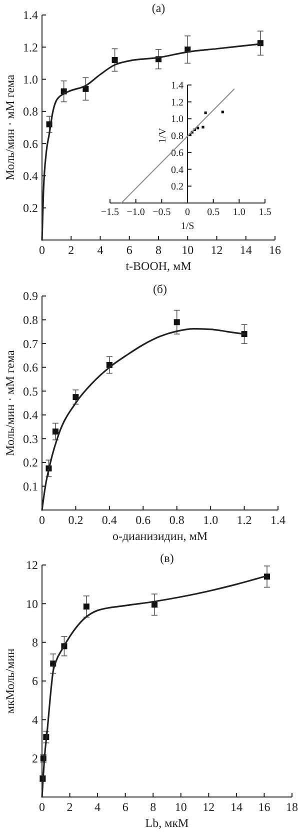 This screenshot has height=833, width=298. What do you see at coordinates (188, 250) in the screenshot?
I see `x-tick-label: 10` at bounding box center [188, 250].